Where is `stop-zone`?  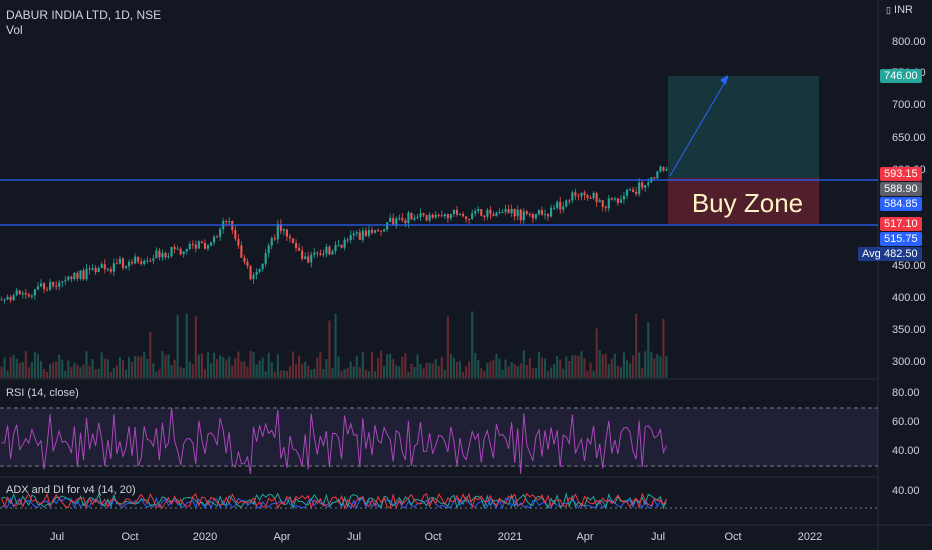 stop-zone is located at coordinates (743, 201).